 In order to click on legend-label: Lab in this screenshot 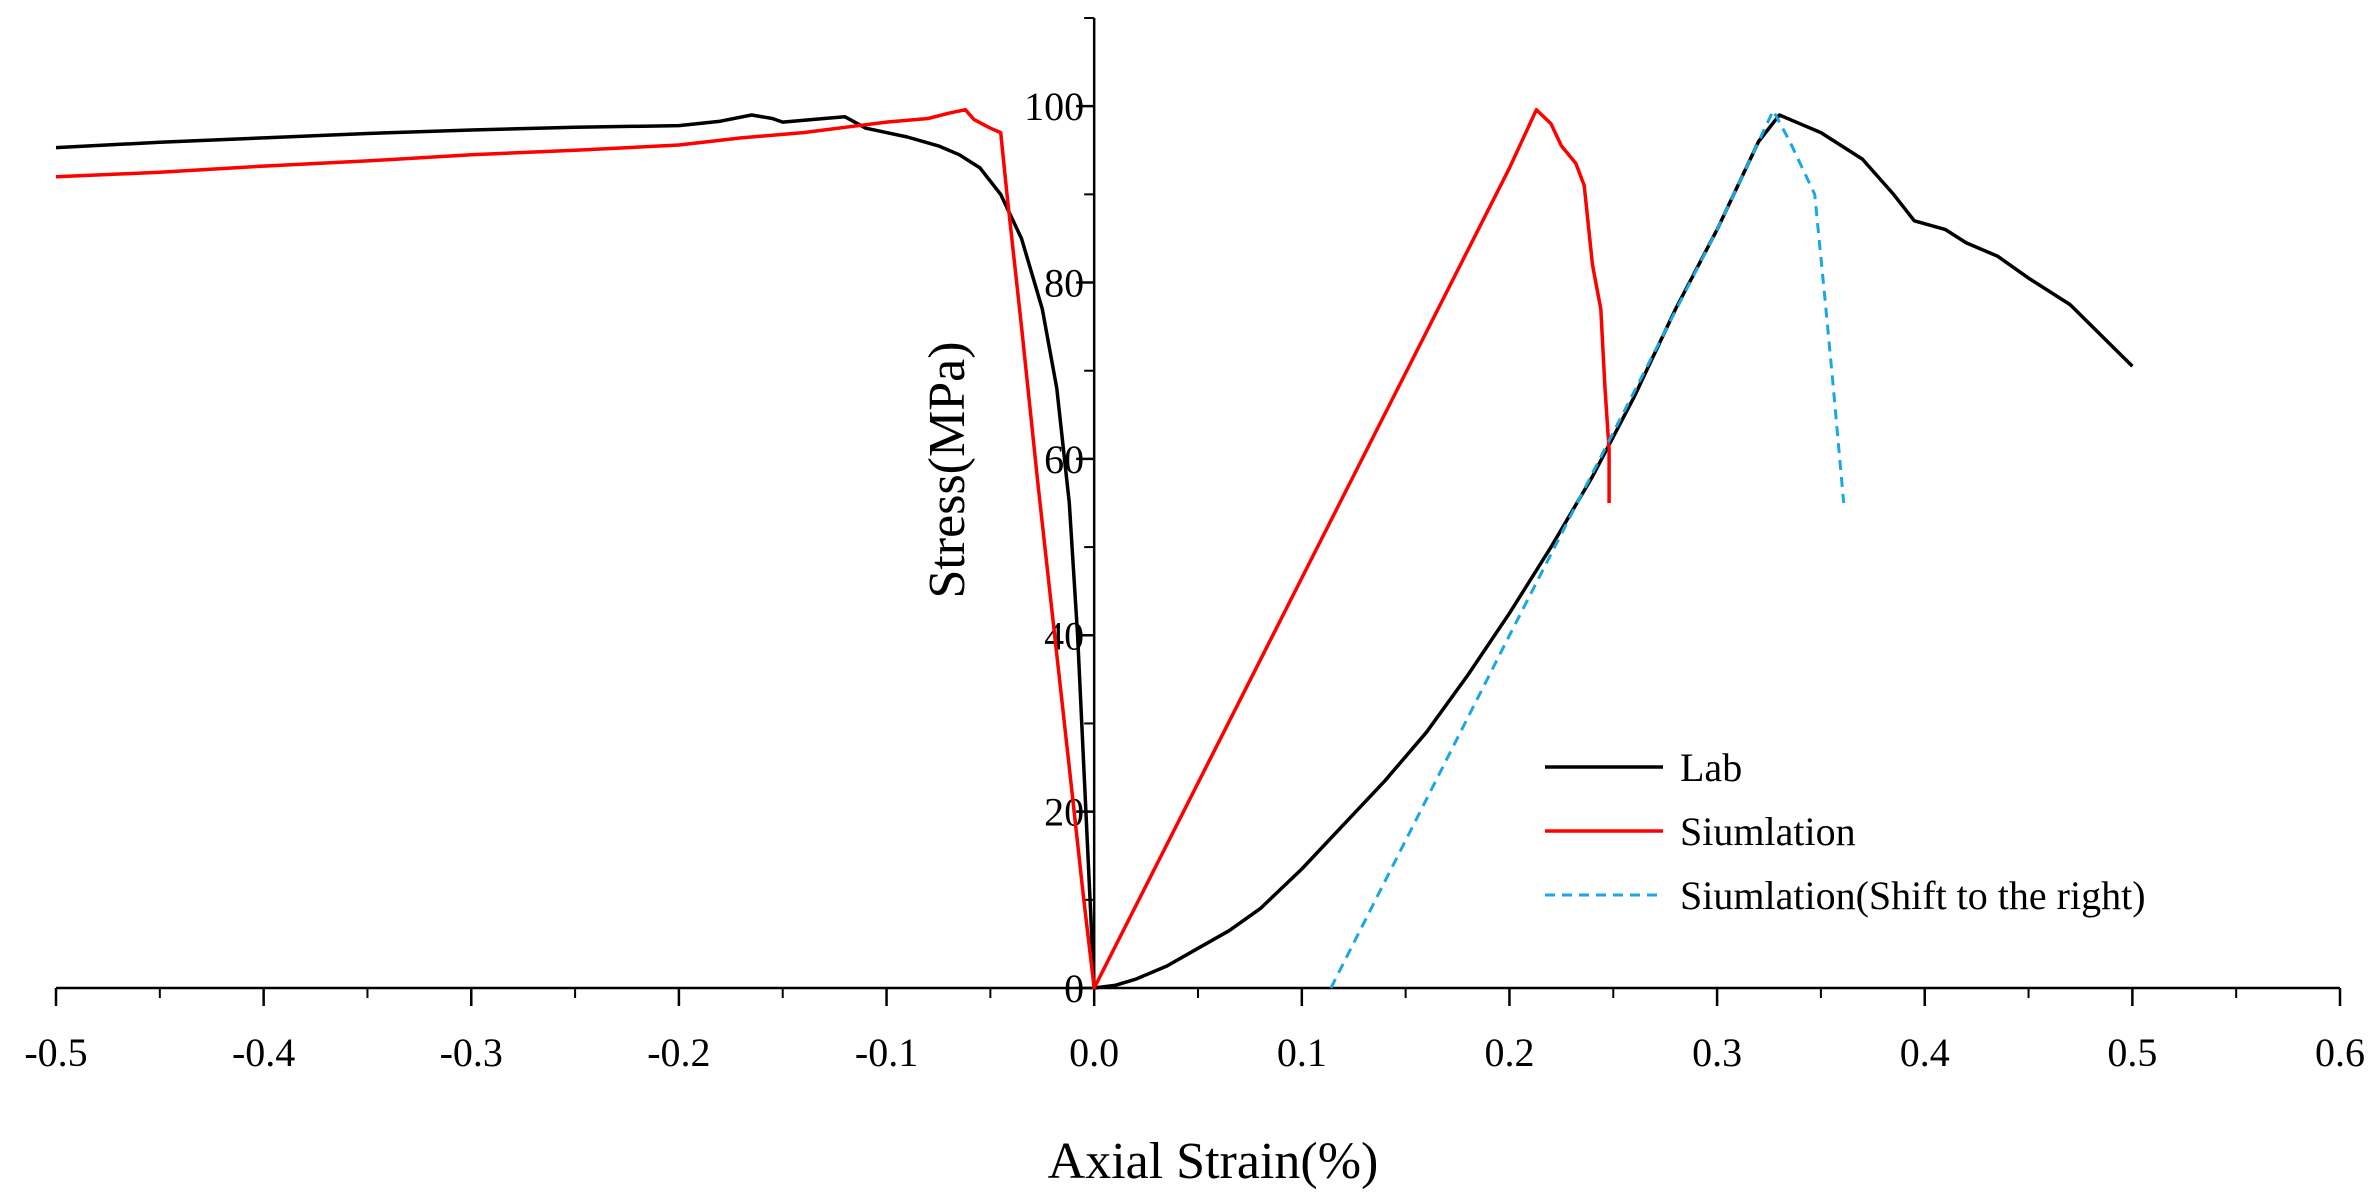, I will do `click(1711, 767)`.